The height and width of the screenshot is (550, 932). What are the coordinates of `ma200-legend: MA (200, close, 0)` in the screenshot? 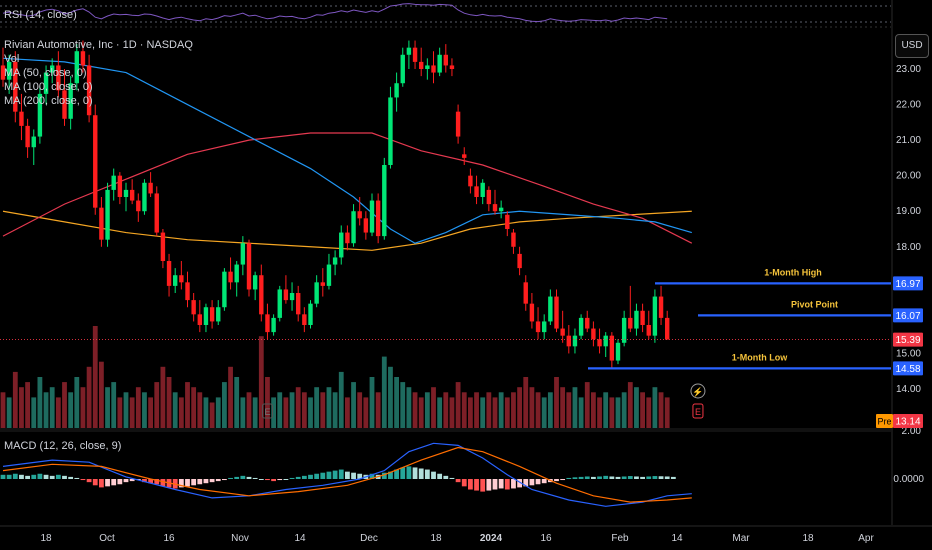 It's located at (48, 101).